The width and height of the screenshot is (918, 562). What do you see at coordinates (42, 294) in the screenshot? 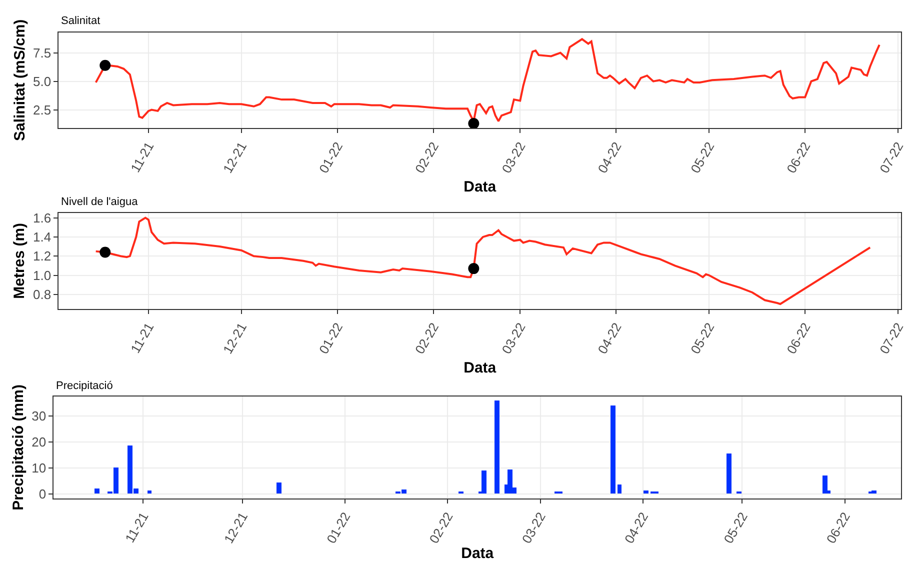
I see `y-tick-label: 0.8` at bounding box center [42, 294].